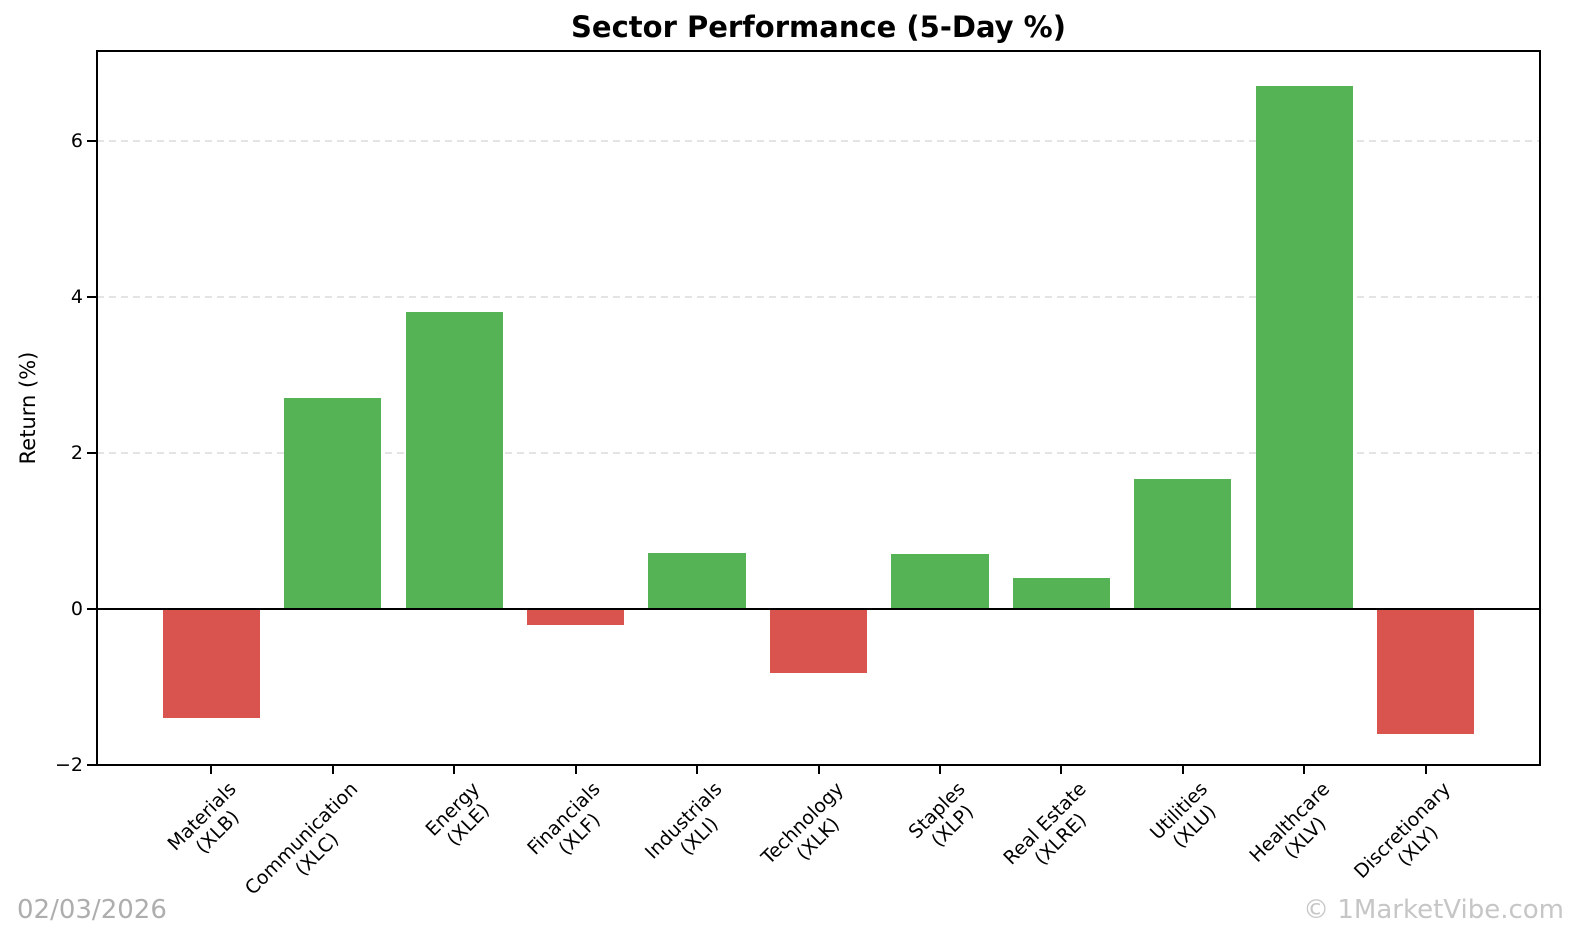  What do you see at coordinates (940, 581) in the screenshot?
I see `bar-xlp` at bounding box center [940, 581].